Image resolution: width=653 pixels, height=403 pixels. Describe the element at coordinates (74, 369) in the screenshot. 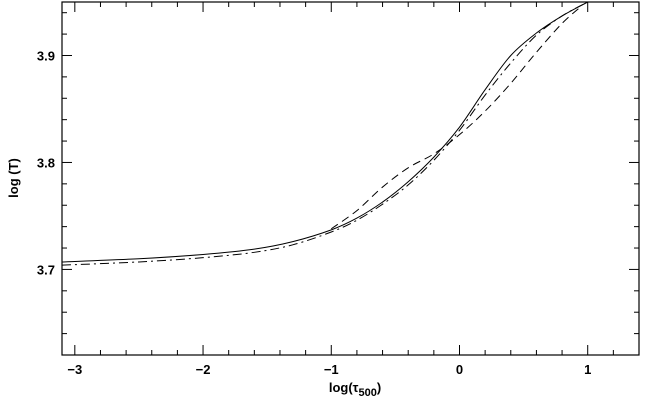

I see `x-tick-label: −3` at that location.